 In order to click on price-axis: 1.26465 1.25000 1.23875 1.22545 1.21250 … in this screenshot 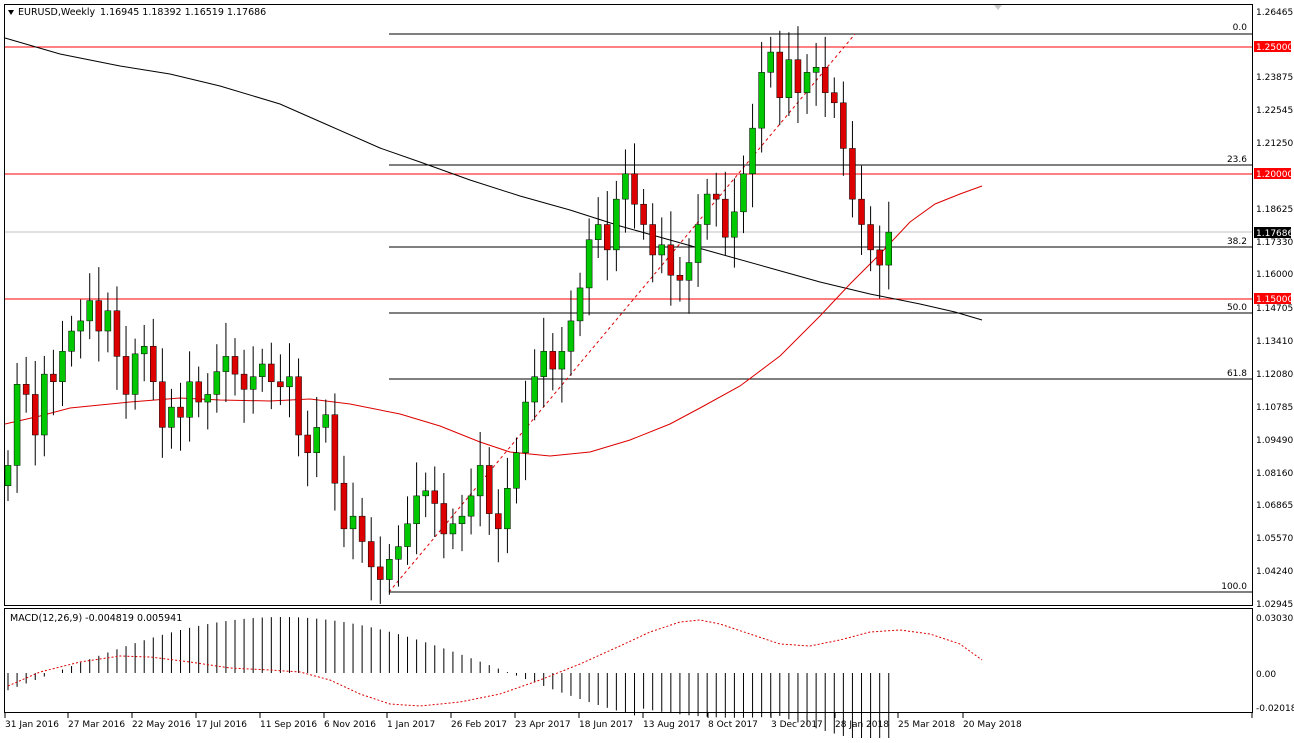, I will do `click(1273, 309)`.